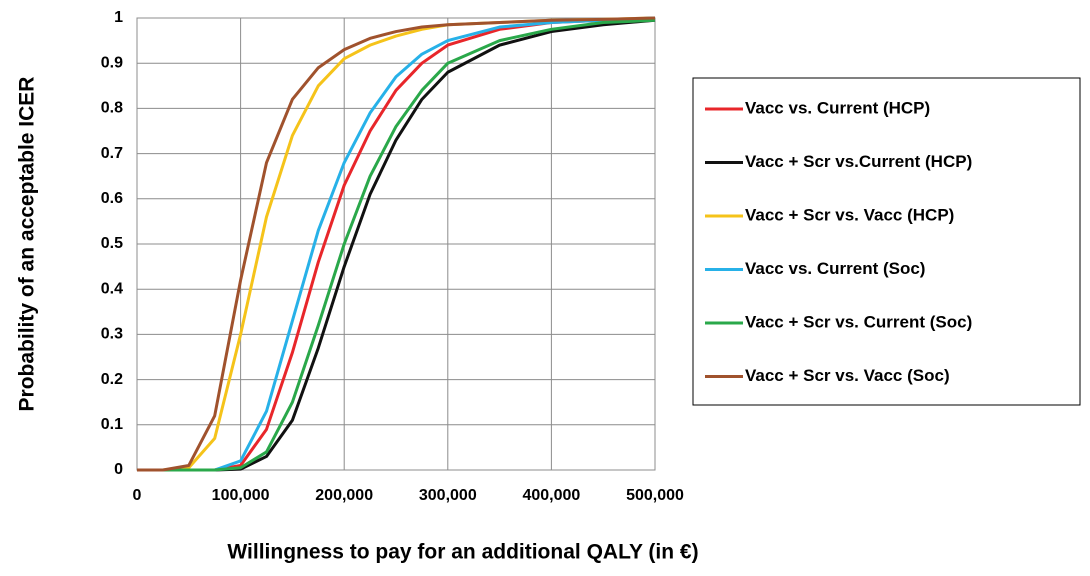 This screenshot has width=1090, height=576. What do you see at coordinates (27, 244) in the screenshot?
I see `y-axis-label: Probability of an acceptable ICER` at bounding box center [27, 244].